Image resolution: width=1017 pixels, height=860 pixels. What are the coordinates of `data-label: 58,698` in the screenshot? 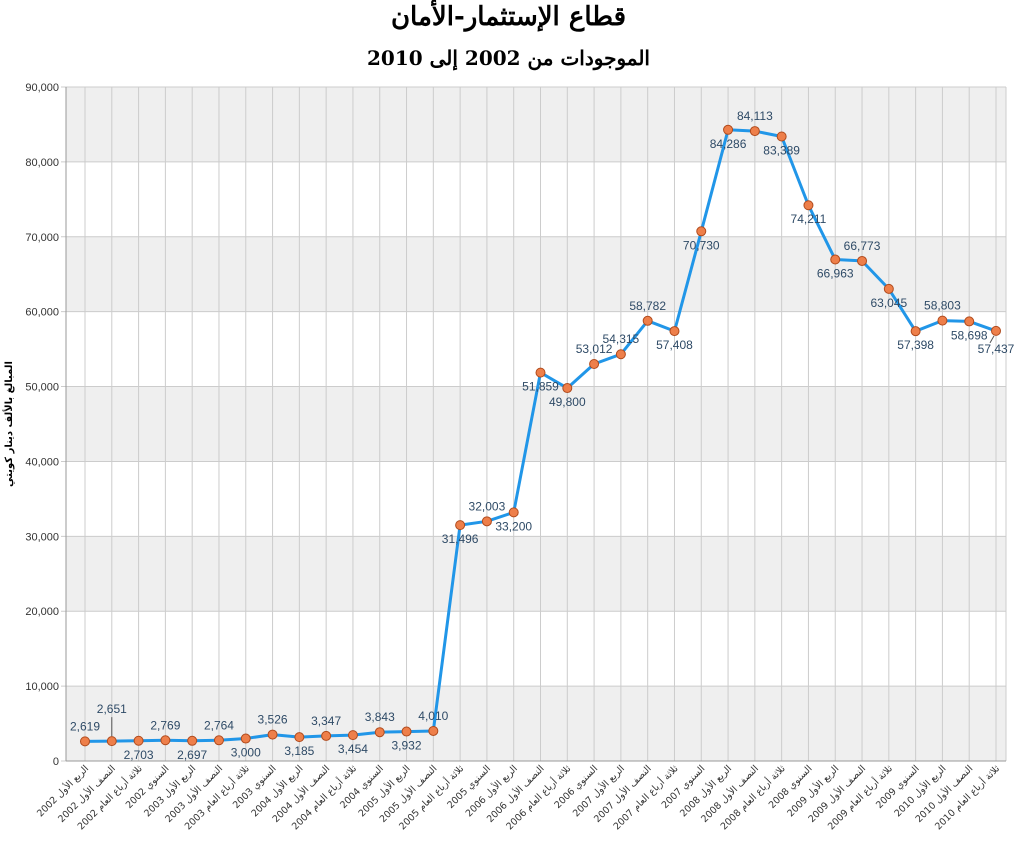 It's located at (969, 335).